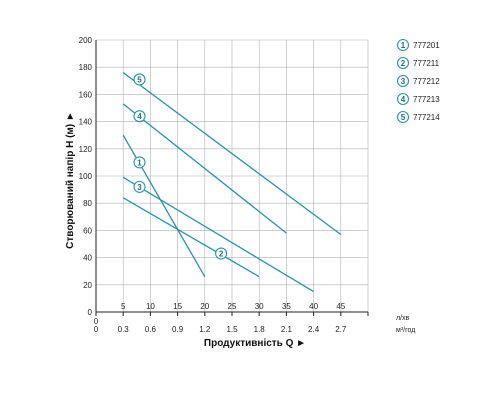 This screenshot has height=400, width=500. Describe the element at coordinates (426, 45) in the screenshot. I see `legend-entry-label: 777201` at that location.